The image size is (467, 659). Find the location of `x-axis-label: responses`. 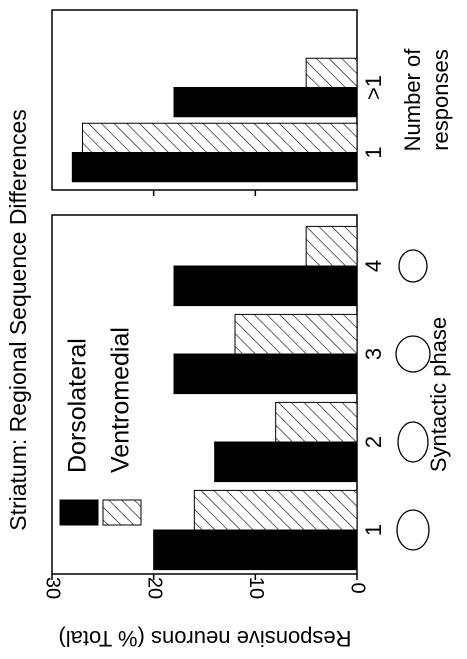

x-axis-label: responses is located at coordinates (440, 100).